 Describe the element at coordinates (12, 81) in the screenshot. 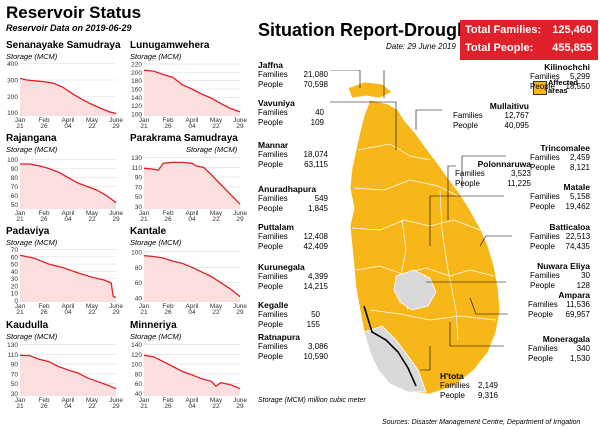

I see `y-tick-label: 300` at that location.